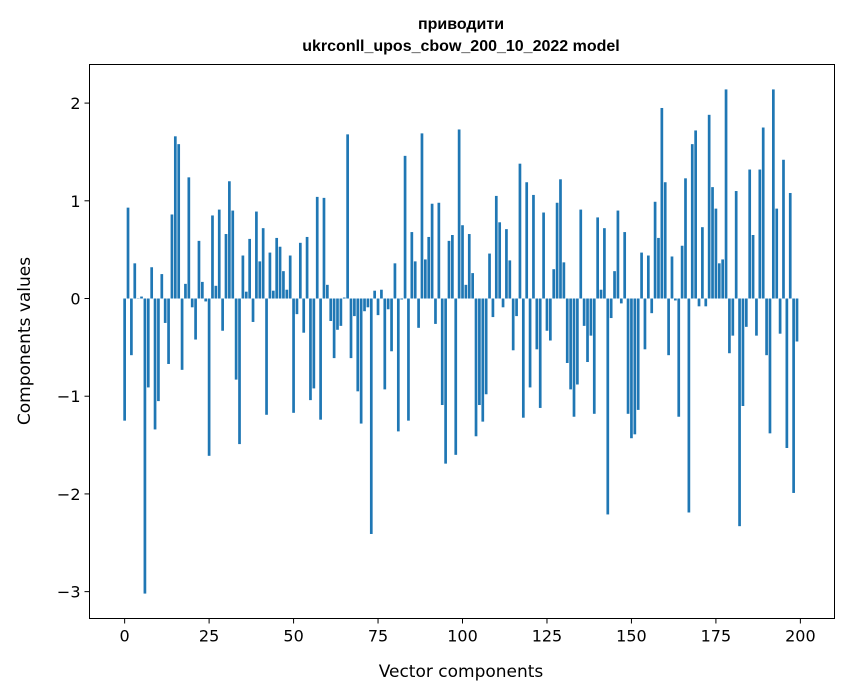  Describe the element at coordinates (461, 24) in the screenshot. I see `chart-title-line-1: приводити` at that location.